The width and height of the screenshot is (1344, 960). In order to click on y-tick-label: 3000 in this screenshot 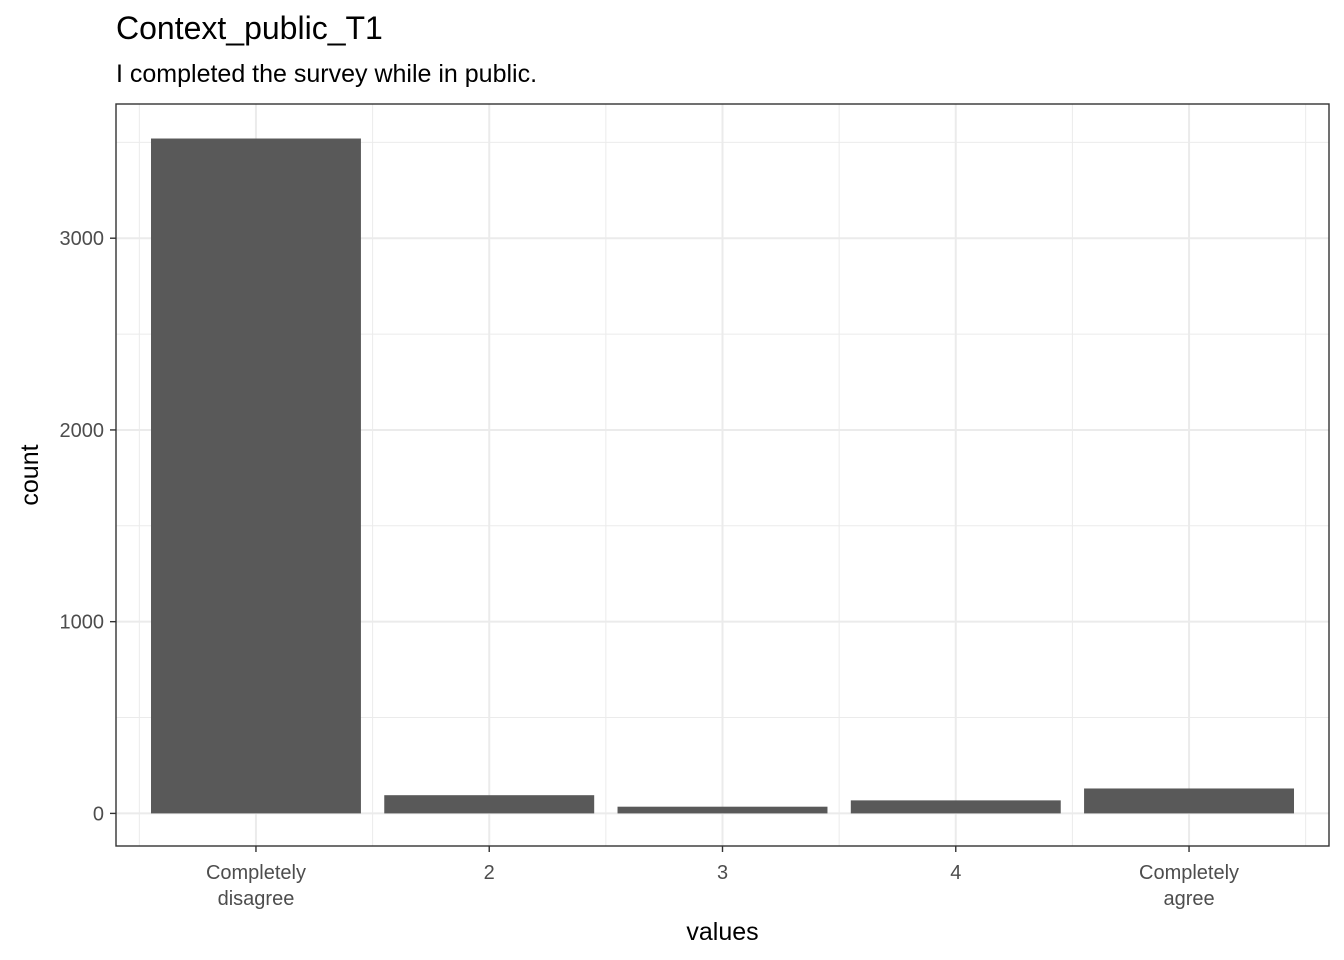, I will do `click(82, 239)`.